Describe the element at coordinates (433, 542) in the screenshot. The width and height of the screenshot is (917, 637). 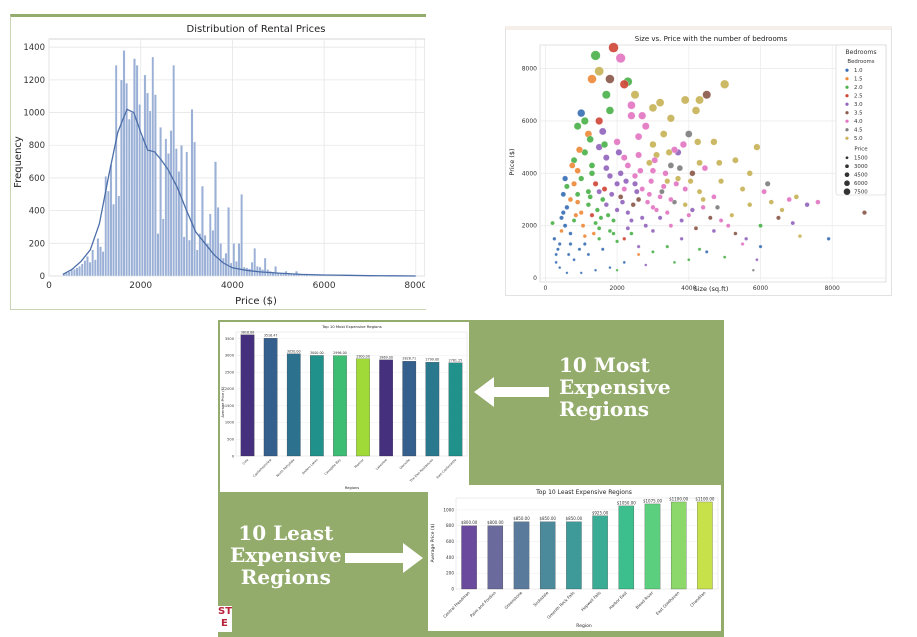
I see `least-ylabel: Average Price ($)` at that location.